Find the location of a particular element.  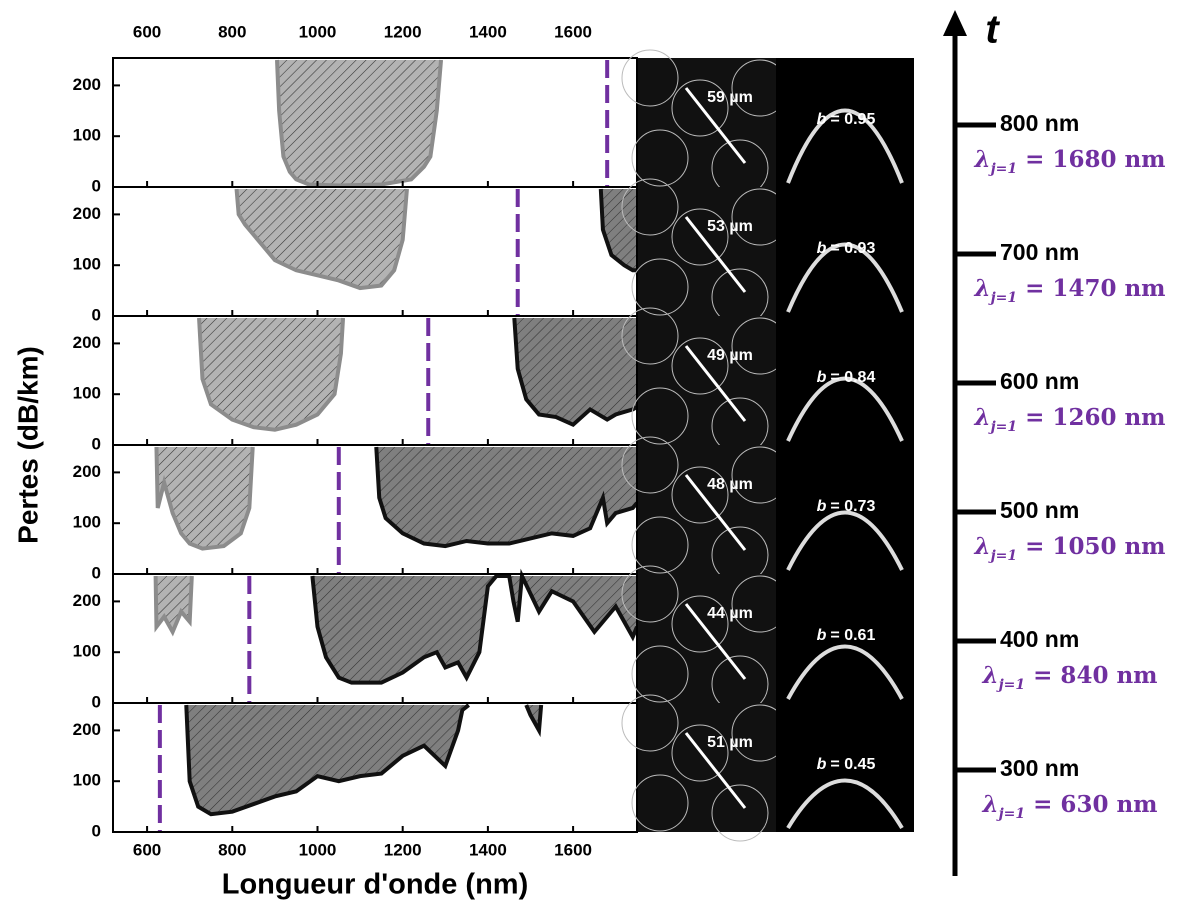

x-tick-label: 600 is located at coordinates (147, 849).